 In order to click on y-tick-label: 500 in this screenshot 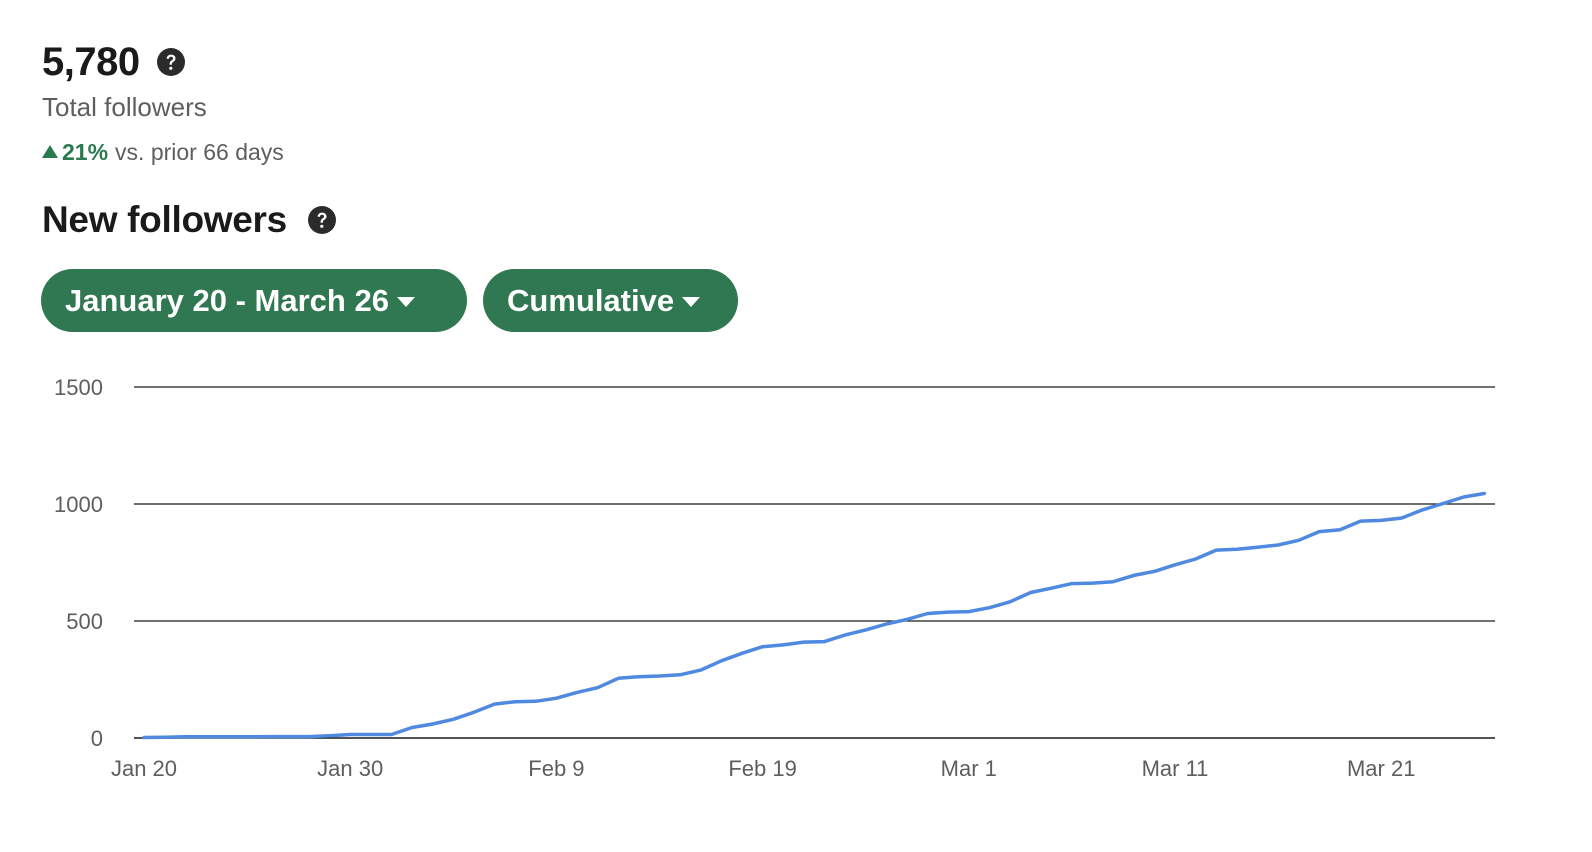, I will do `click(84, 621)`.